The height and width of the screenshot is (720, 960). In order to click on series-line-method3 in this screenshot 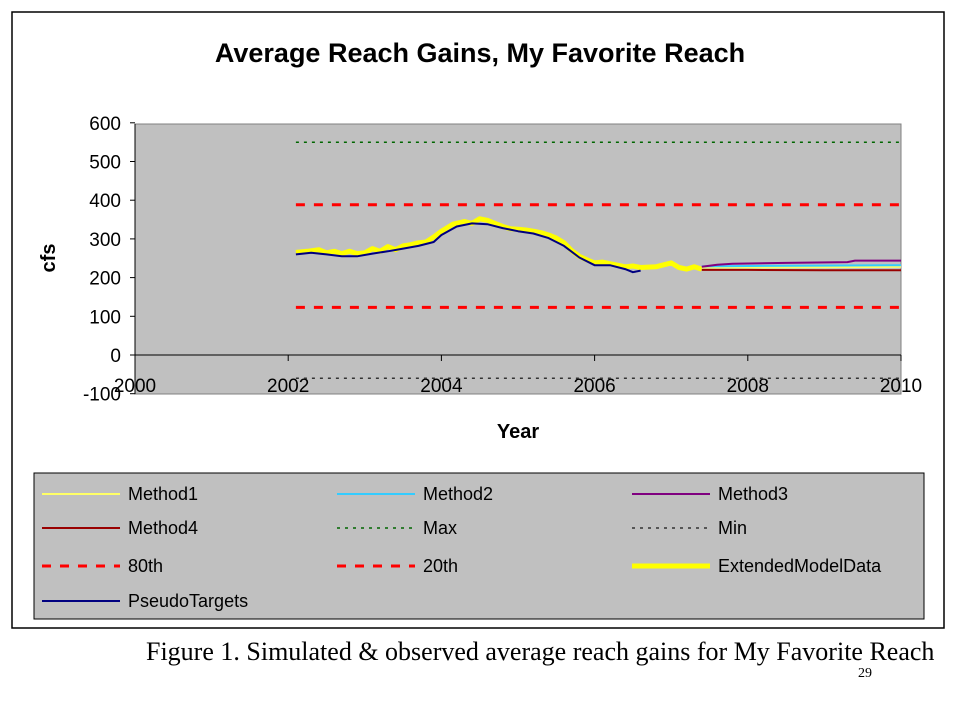, I will do `click(801, 263)`.